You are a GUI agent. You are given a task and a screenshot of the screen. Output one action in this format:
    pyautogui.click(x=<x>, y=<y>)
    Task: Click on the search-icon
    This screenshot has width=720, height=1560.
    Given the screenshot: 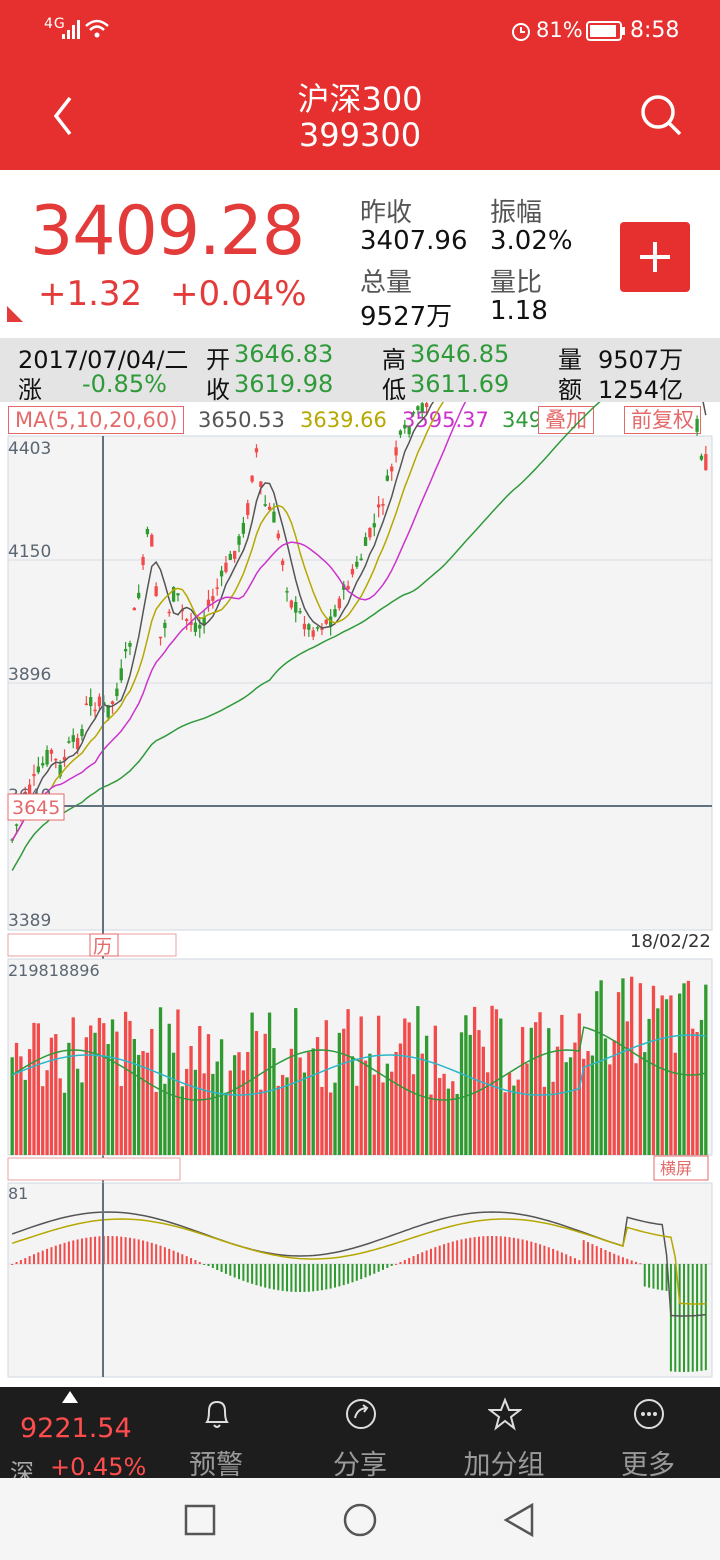 What is the action you would take?
    pyautogui.click(x=661, y=115)
    